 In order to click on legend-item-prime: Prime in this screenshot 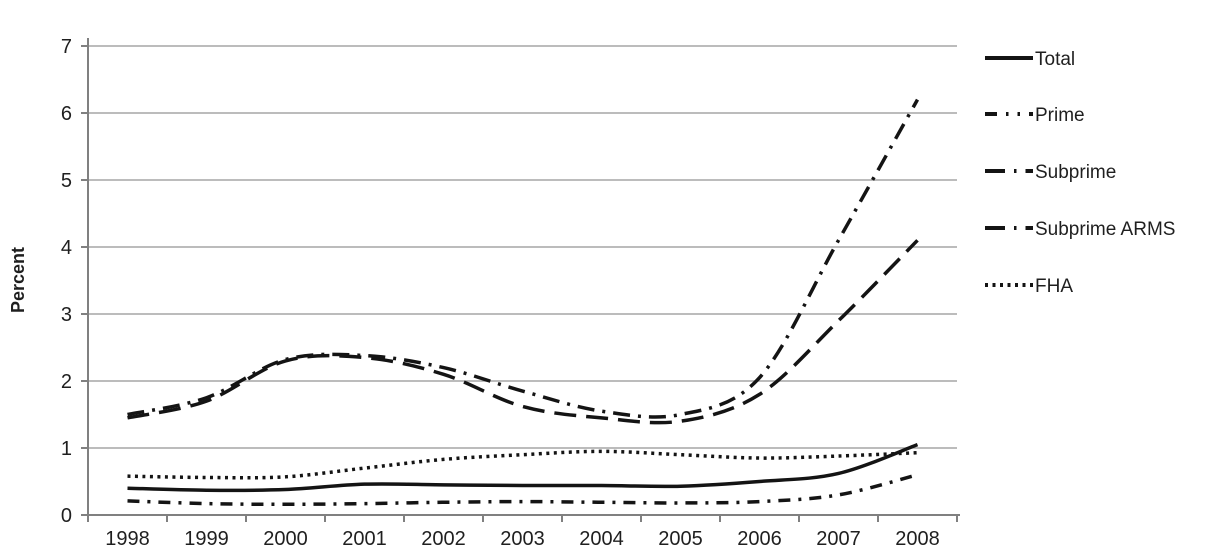, I will do `click(1035, 115)`.